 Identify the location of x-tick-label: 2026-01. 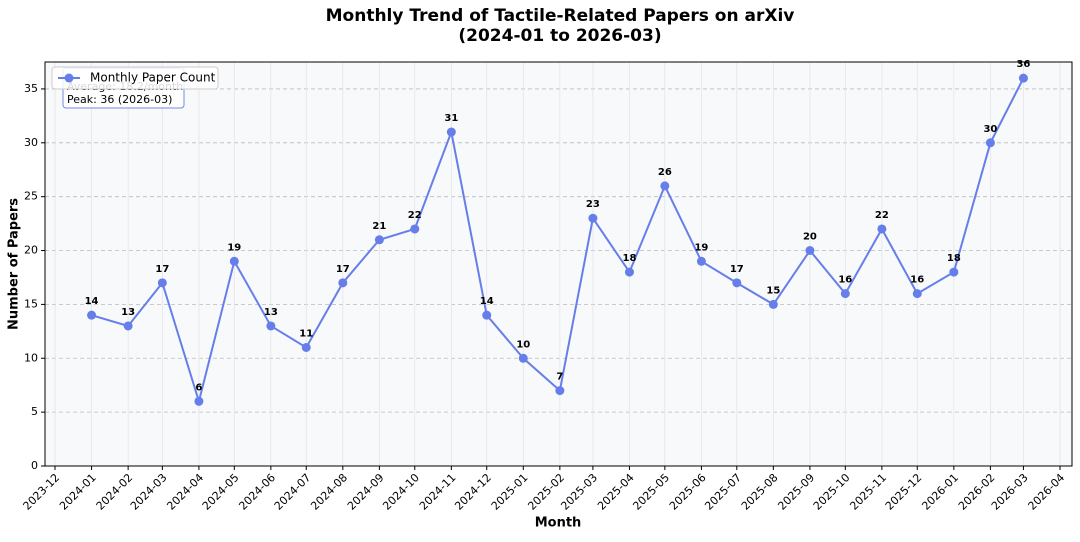
(940, 492).